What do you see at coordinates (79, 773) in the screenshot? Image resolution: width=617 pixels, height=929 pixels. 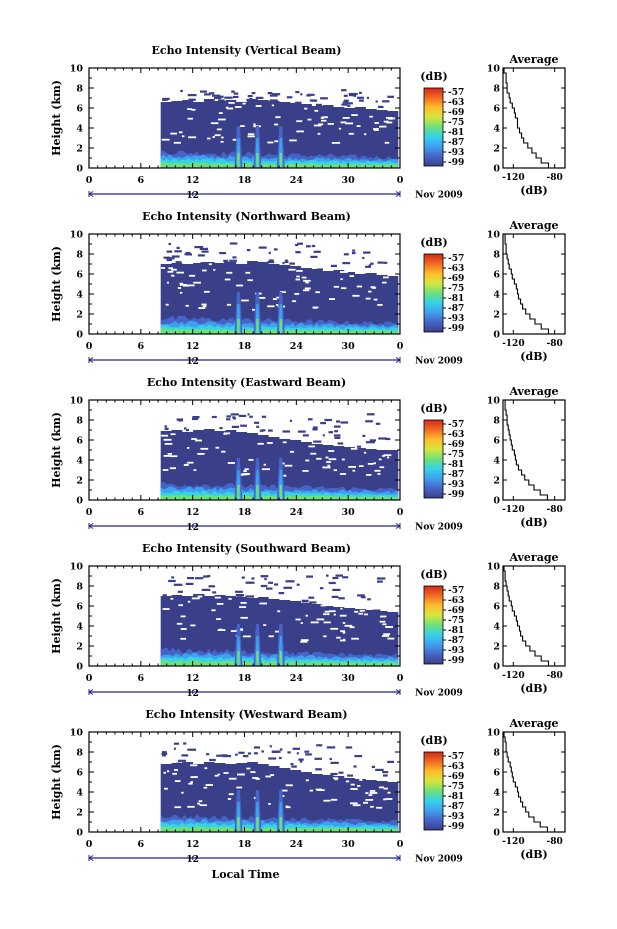 I see `y-tick-label: 6` at bounding box center [79, 773].